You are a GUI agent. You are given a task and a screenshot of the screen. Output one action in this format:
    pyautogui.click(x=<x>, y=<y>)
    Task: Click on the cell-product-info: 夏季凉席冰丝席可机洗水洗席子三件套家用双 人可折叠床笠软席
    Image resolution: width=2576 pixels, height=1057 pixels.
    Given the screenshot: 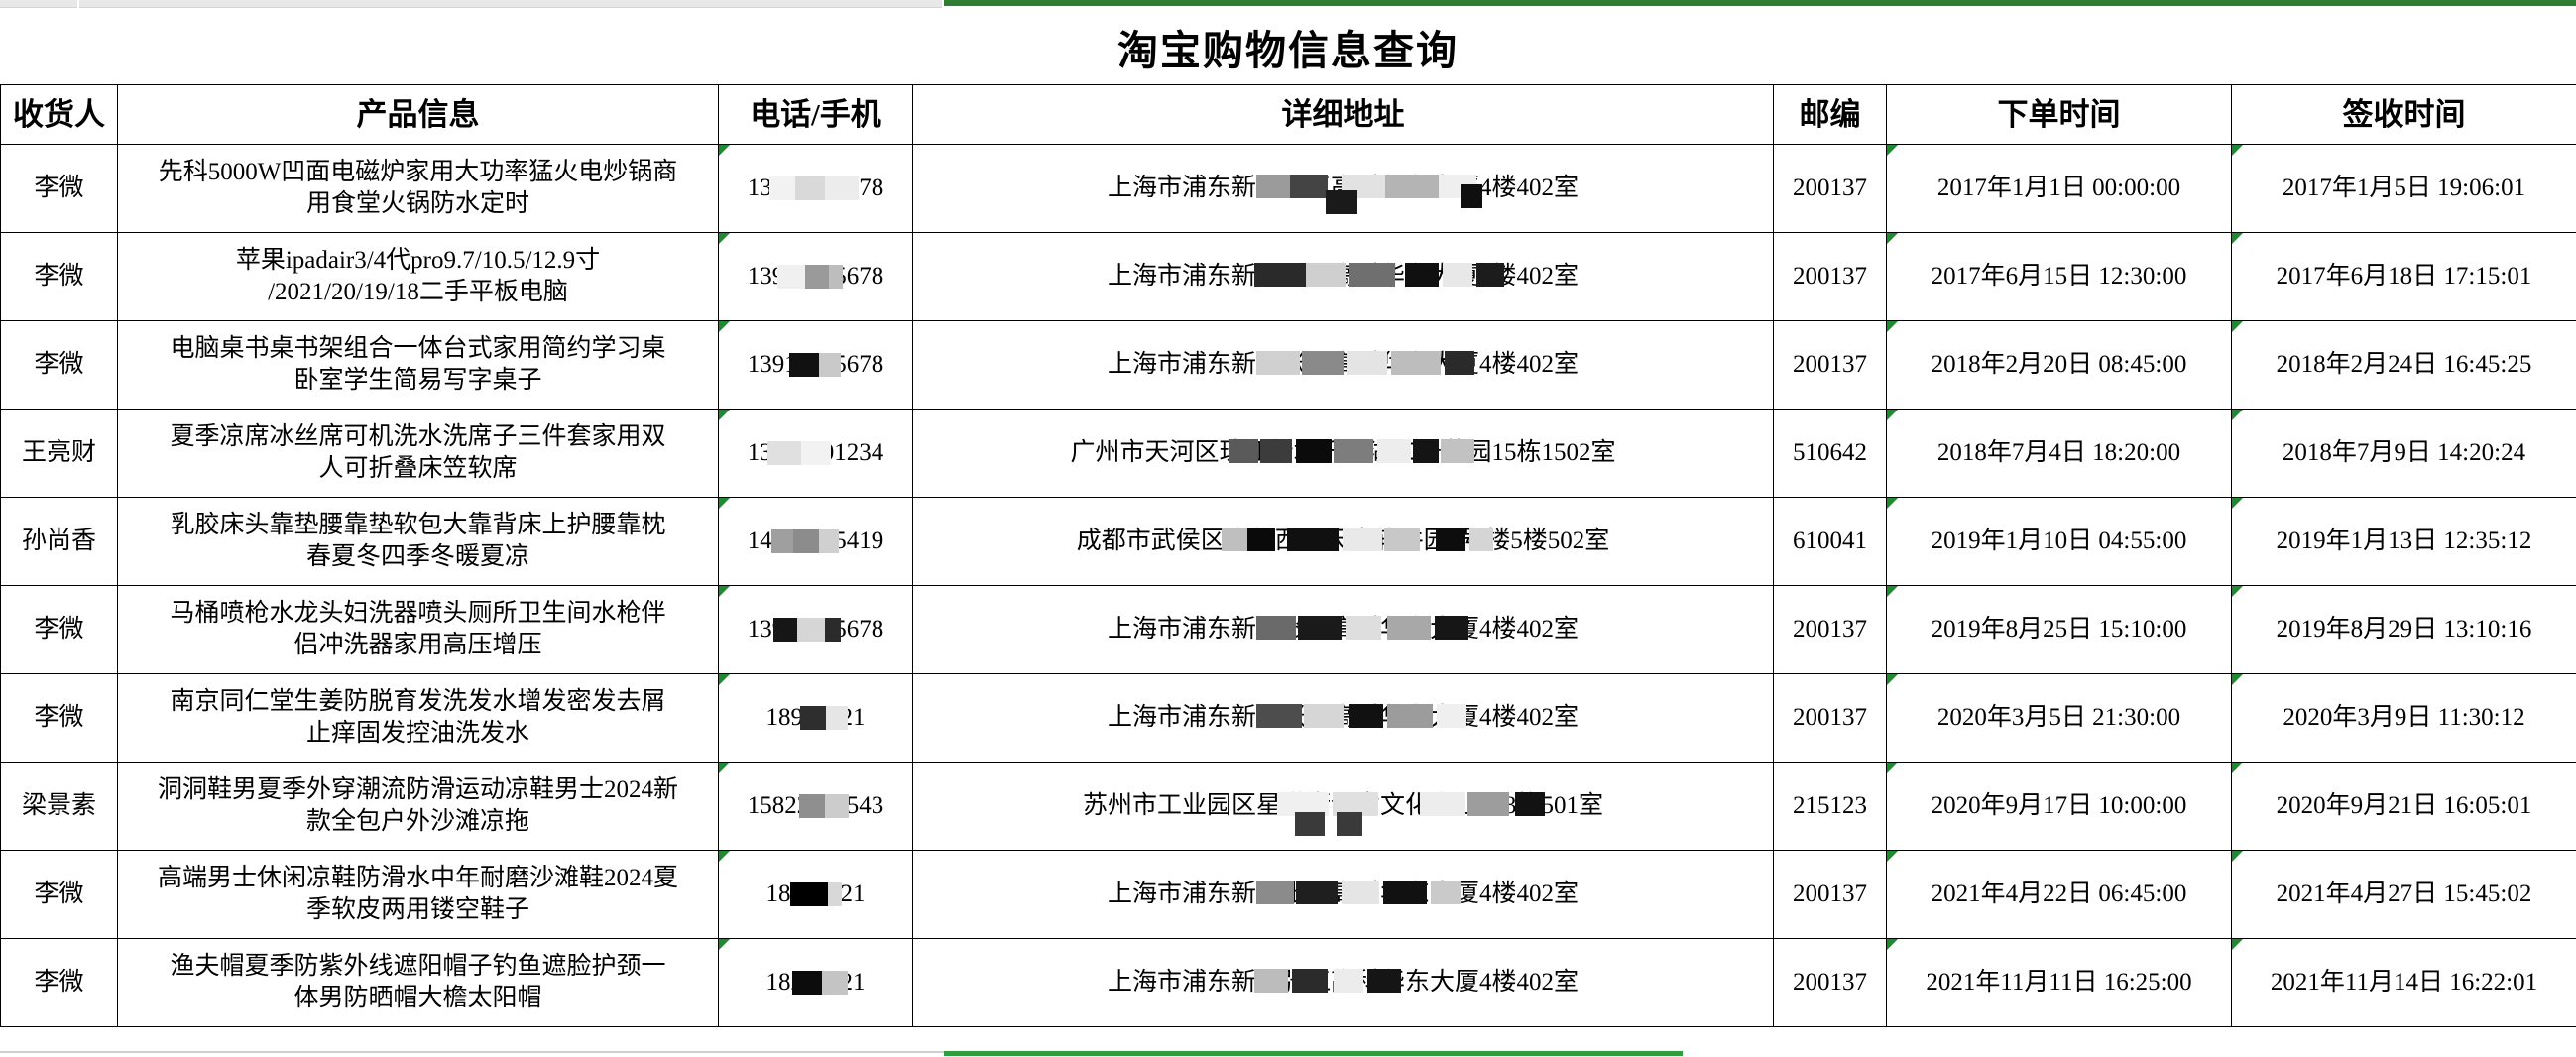 What is the action you would take?
    pyautogui.click(x=418, y=453)
    